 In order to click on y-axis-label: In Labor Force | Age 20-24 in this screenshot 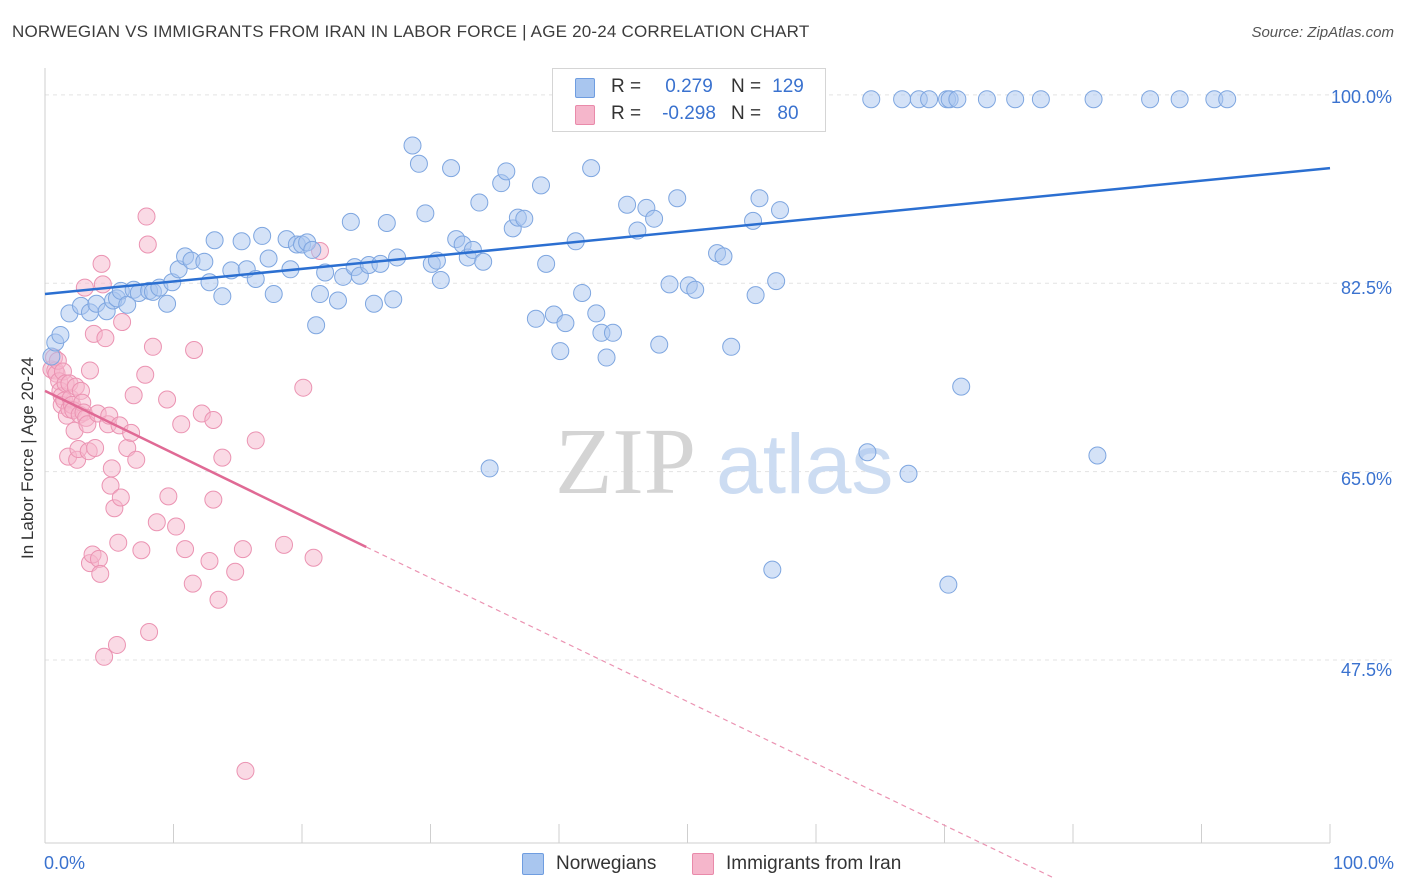, I will do `click(27, 458)`.